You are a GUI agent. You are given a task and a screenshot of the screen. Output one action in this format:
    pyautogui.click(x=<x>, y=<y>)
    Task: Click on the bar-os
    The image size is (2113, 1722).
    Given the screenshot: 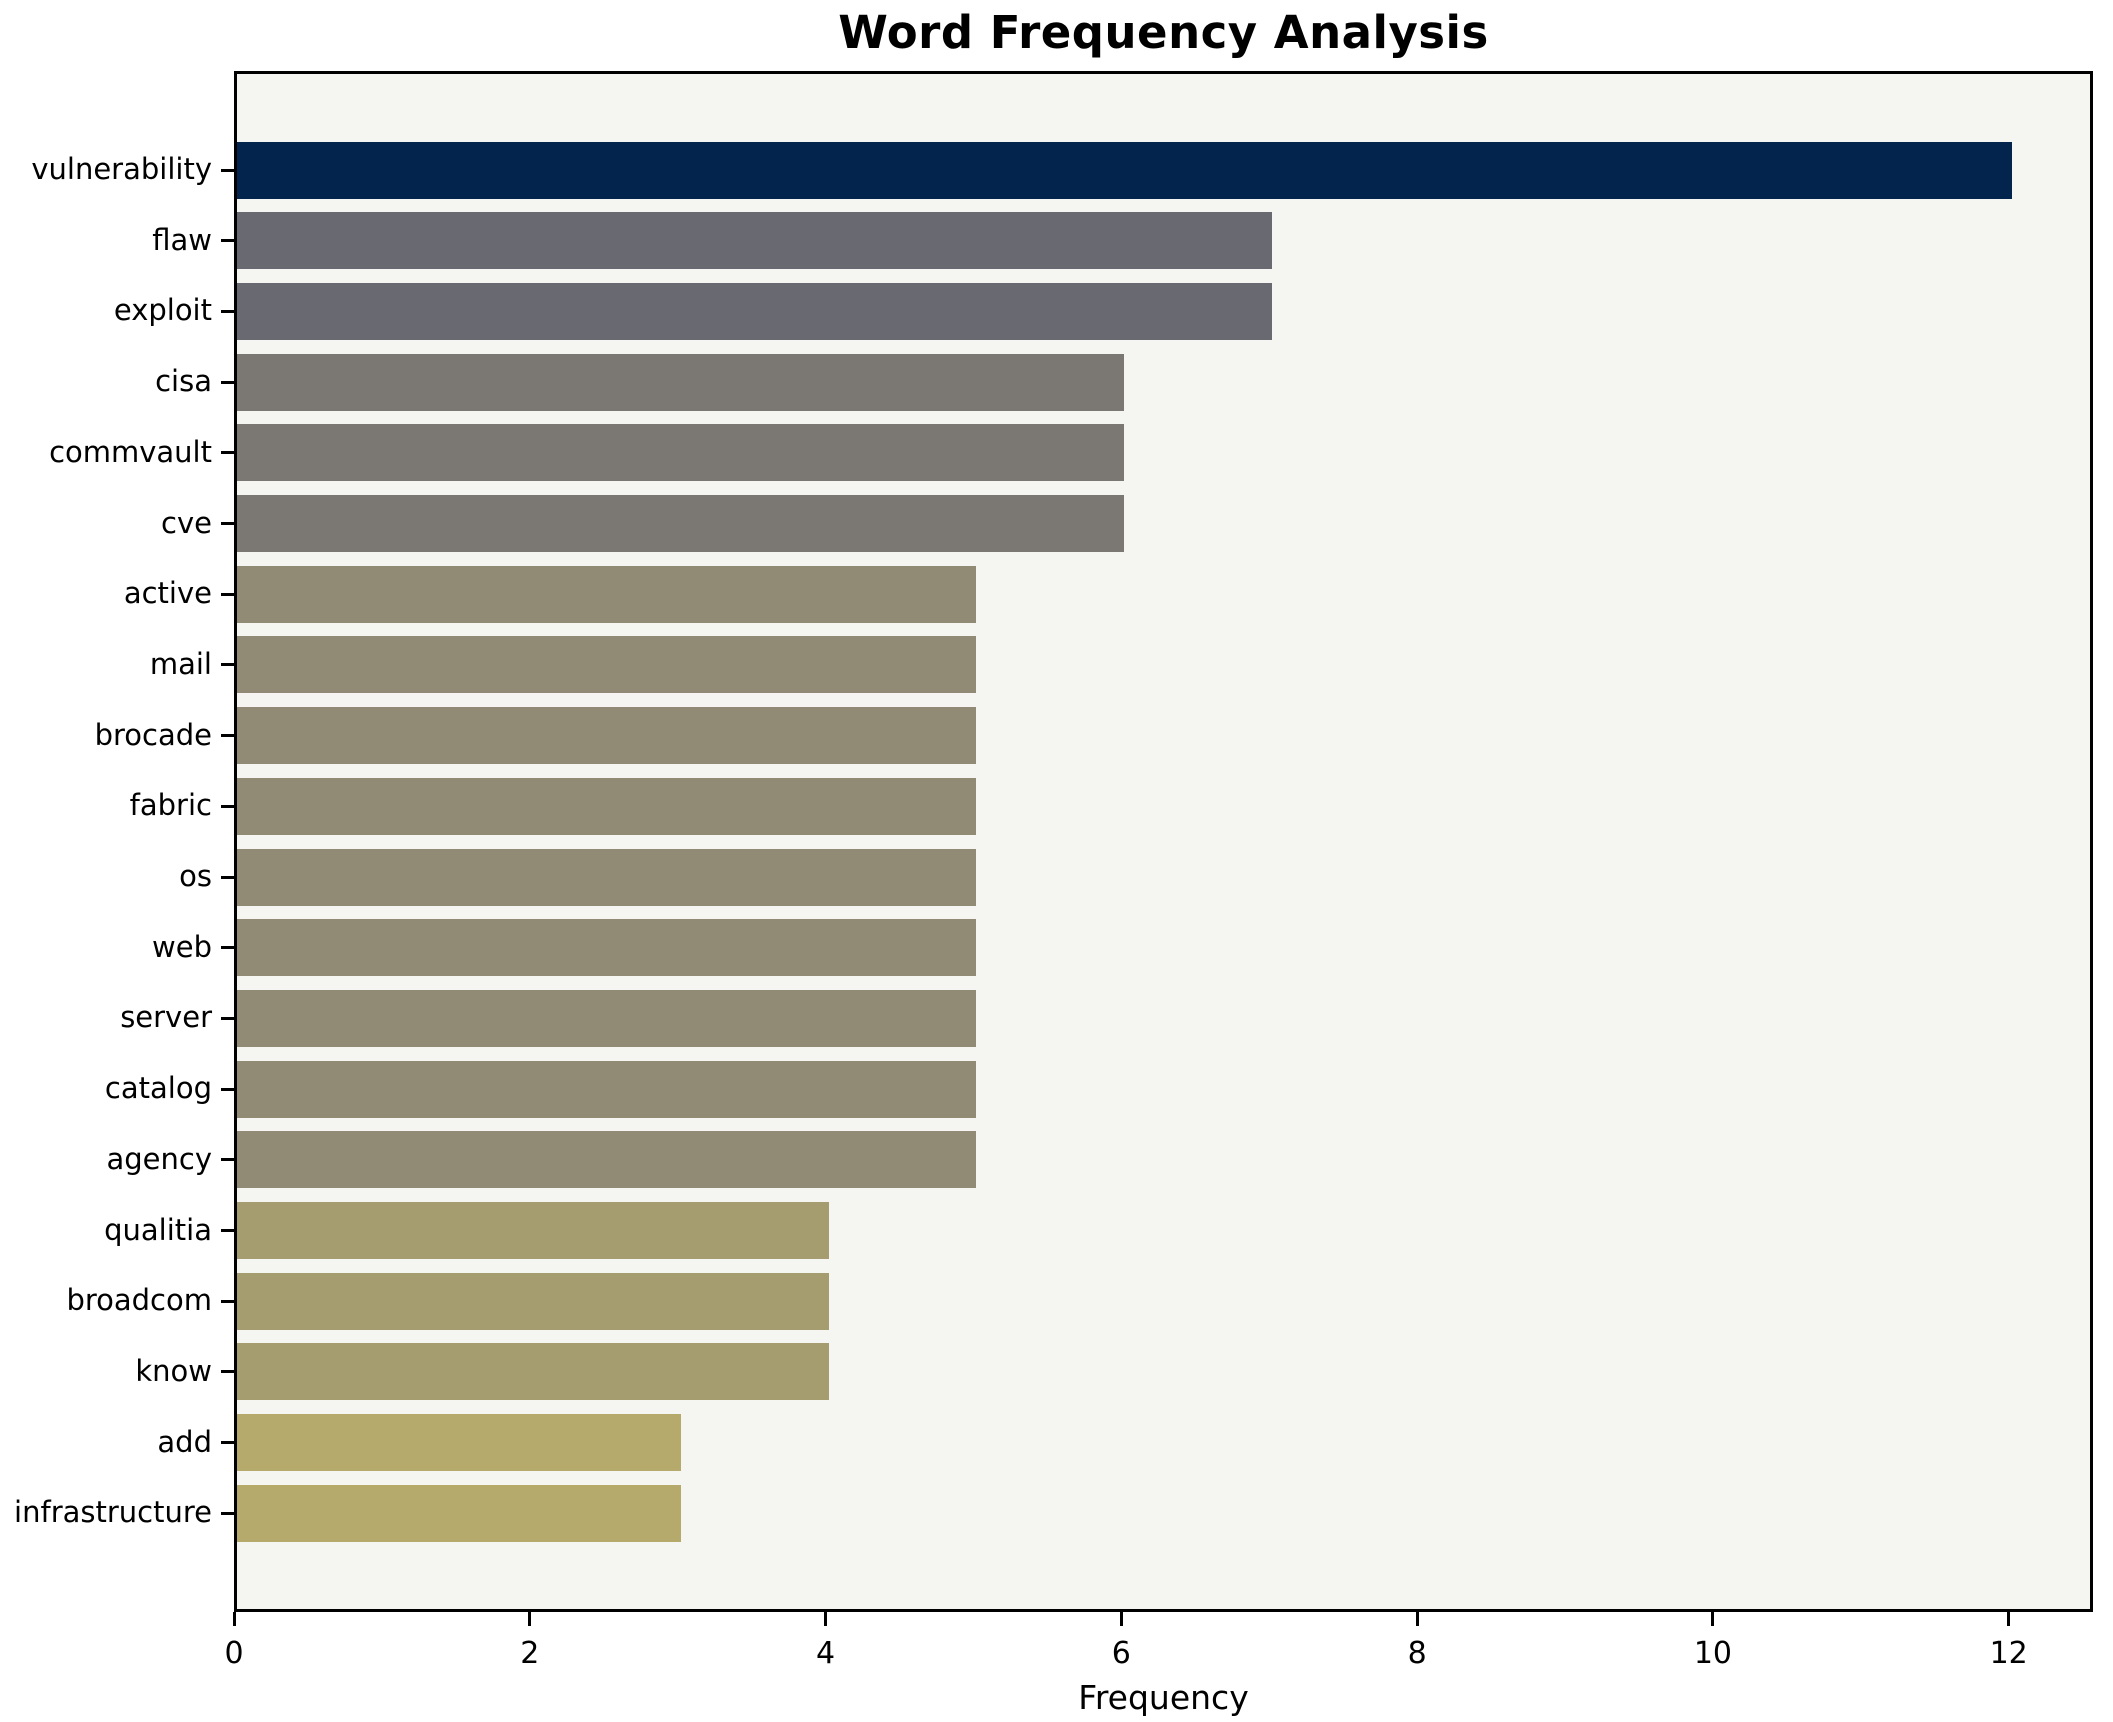 What is the action you would take?
    pyautogui.click(x=607, y=877)
    